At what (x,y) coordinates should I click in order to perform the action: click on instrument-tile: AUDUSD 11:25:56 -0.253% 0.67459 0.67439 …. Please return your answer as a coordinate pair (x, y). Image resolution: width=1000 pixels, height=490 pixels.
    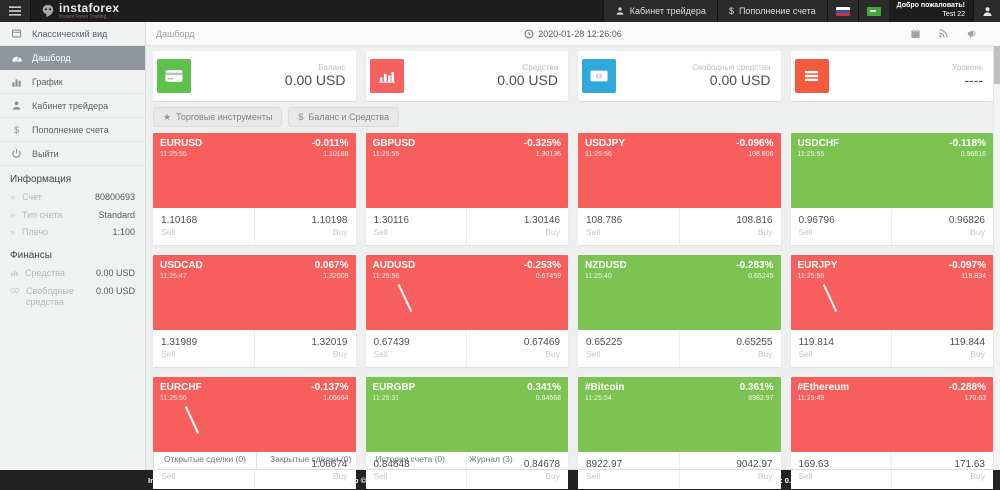
    Looking at the image, I should click on (466, 311).